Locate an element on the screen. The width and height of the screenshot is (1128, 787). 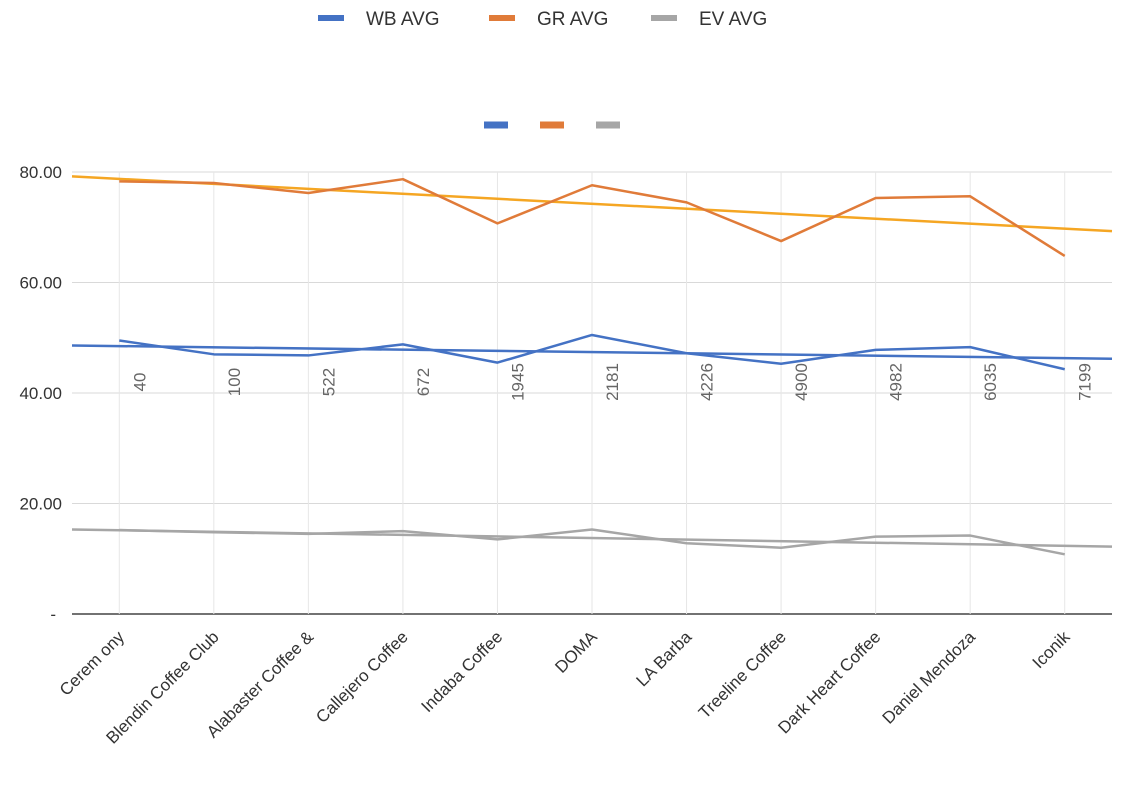
x-tick-label: Cerem ony is located at coordinates (92, 663).